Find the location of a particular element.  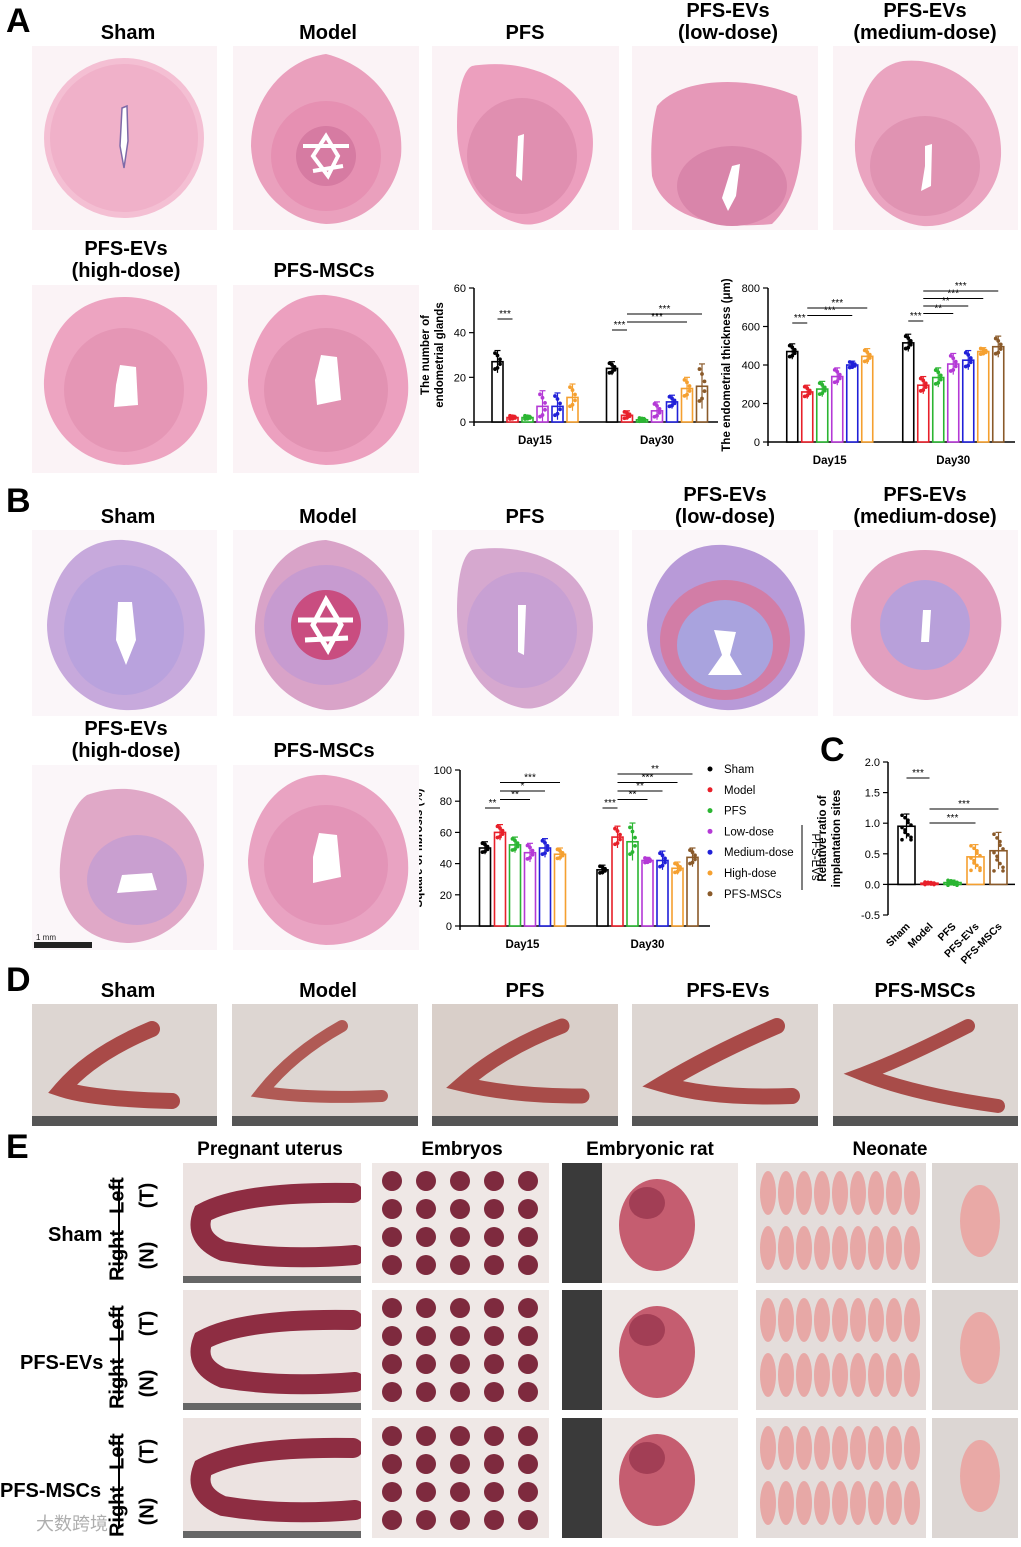

glands-ytick-label: 60 is located at coordinates (460, 289).